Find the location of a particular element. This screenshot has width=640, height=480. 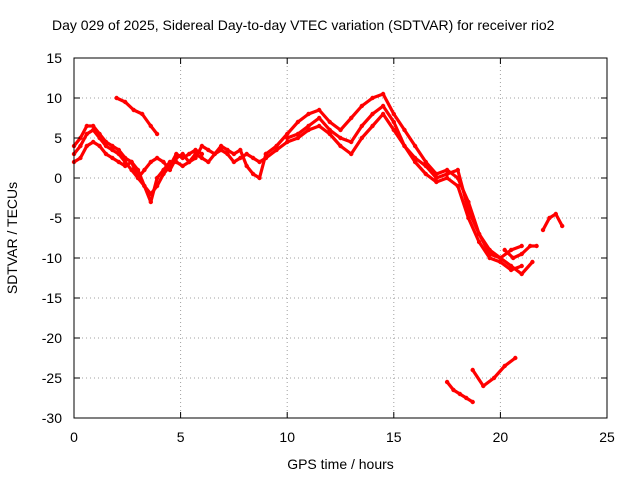

y-tick-label: 10 is located at coordinates (54, 98).